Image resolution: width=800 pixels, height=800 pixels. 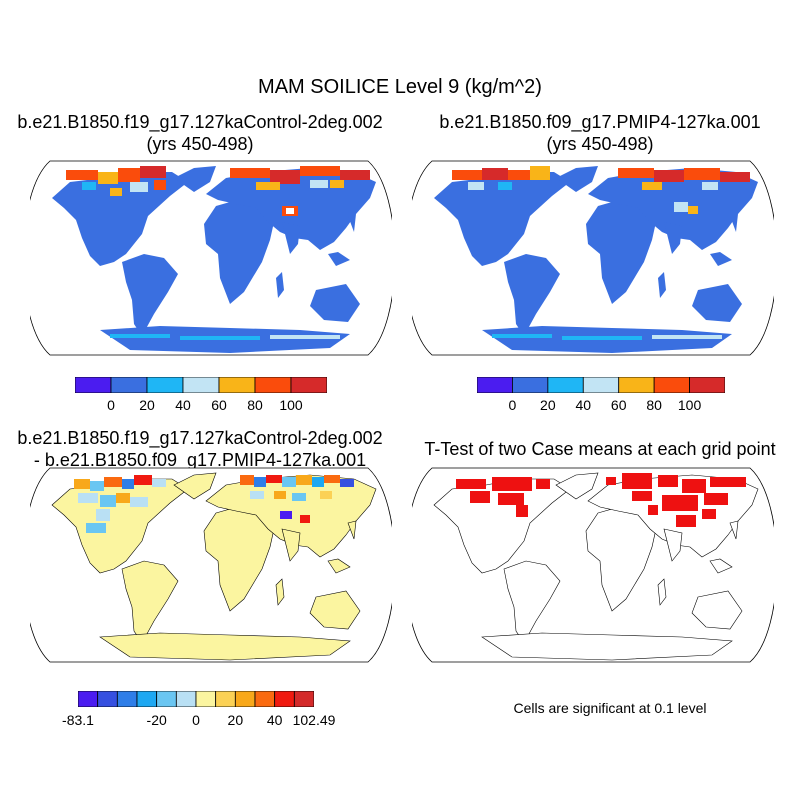 What do you see at coordinates (111, 405) in the screenshot?
I see `abs-colorbar-tick-label: 0` at bounding box center [111, 405].